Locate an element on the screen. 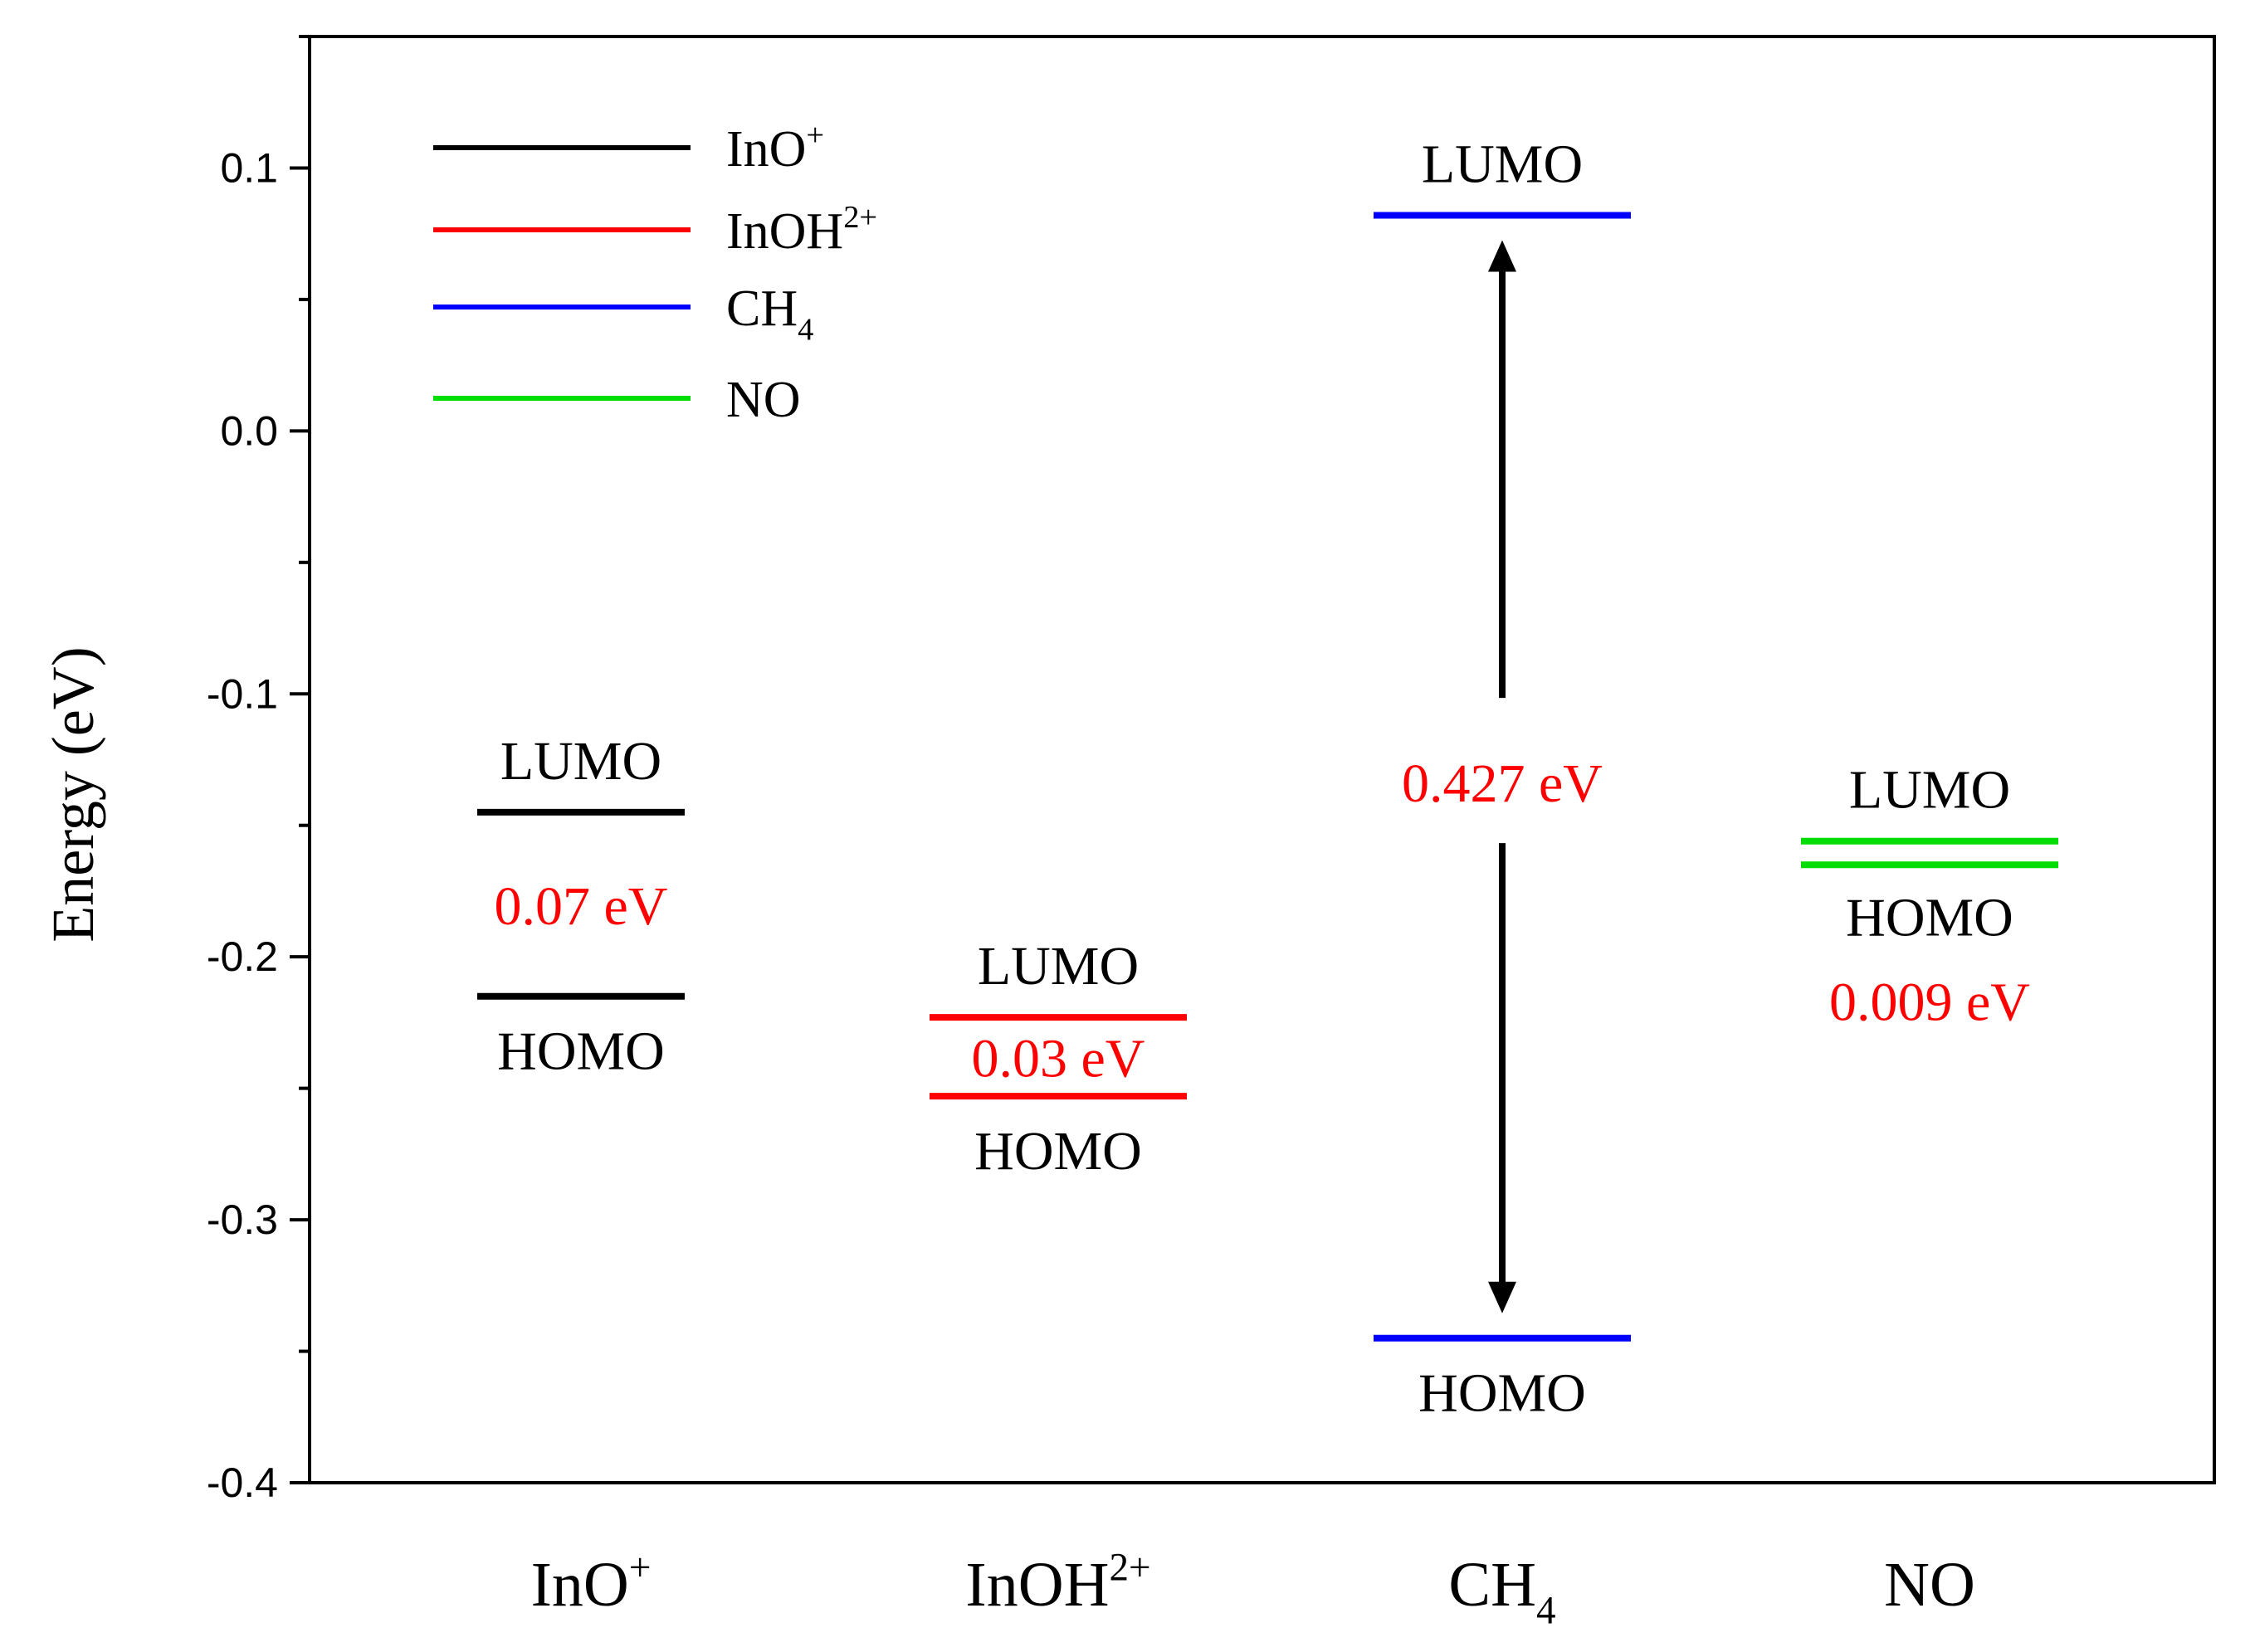  legend-label-2: CH4 is located at coordinates (769, 314).